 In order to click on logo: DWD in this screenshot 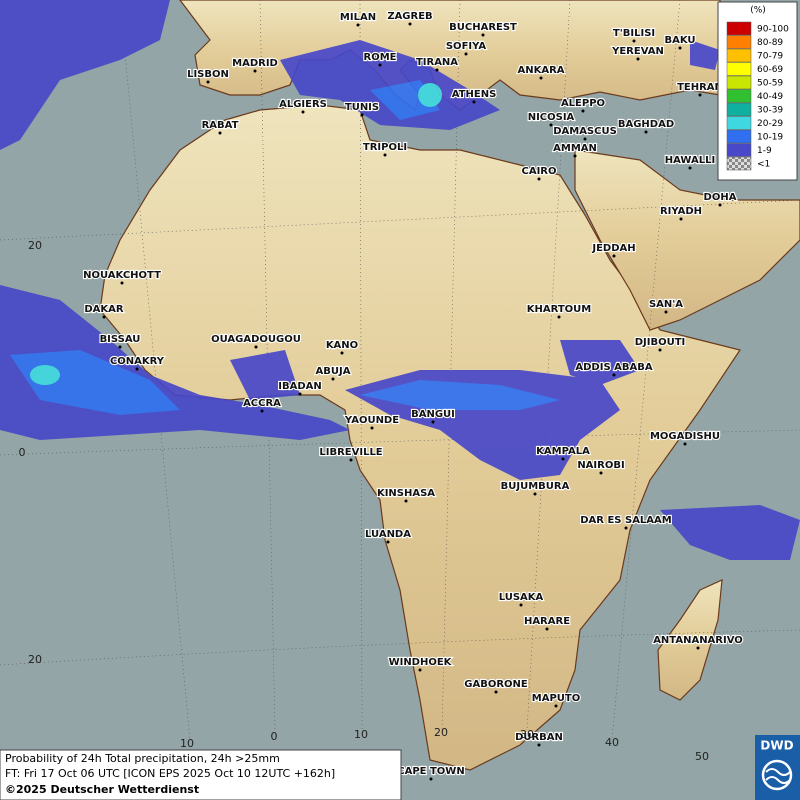, I will do `click(777, 767)`.